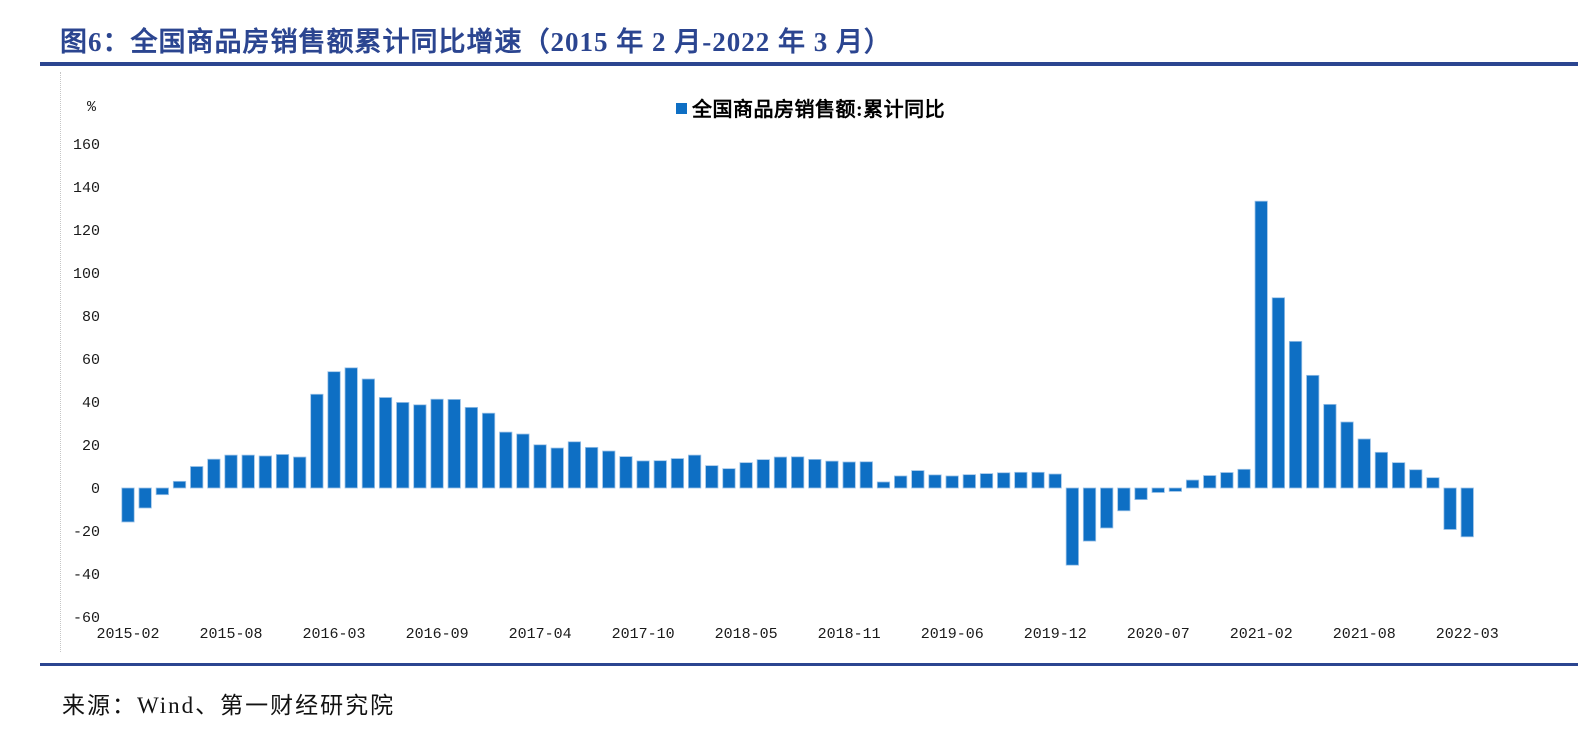 This screenshot has width=1578, height=740. Describe the element at coordinates (92, 107) in the screenshot. I see `y-axis-unit-label: %` at that location.